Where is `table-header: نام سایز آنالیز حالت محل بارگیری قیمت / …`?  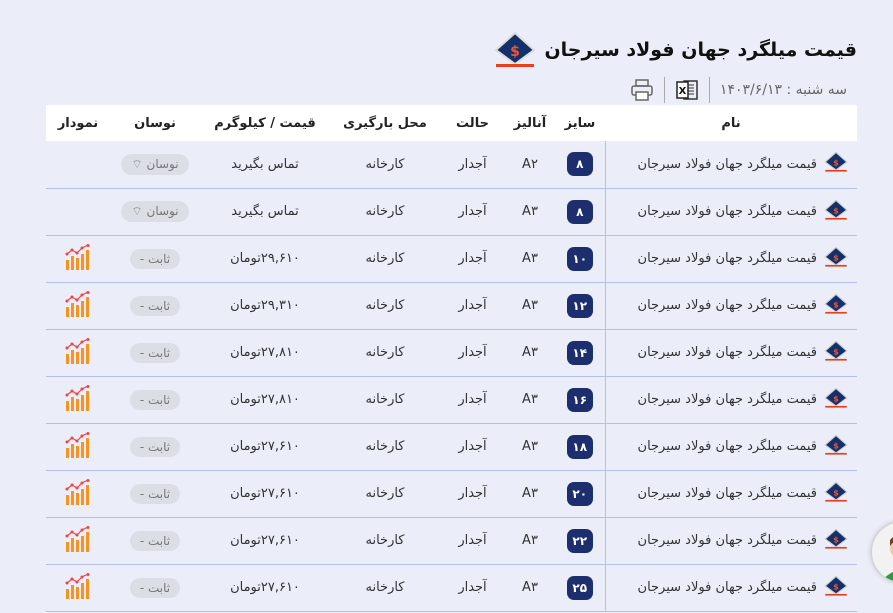
table-header: نام سایز آنالیز حالت محل بارگیری قیمت / … is located at coordinates (451, 123).